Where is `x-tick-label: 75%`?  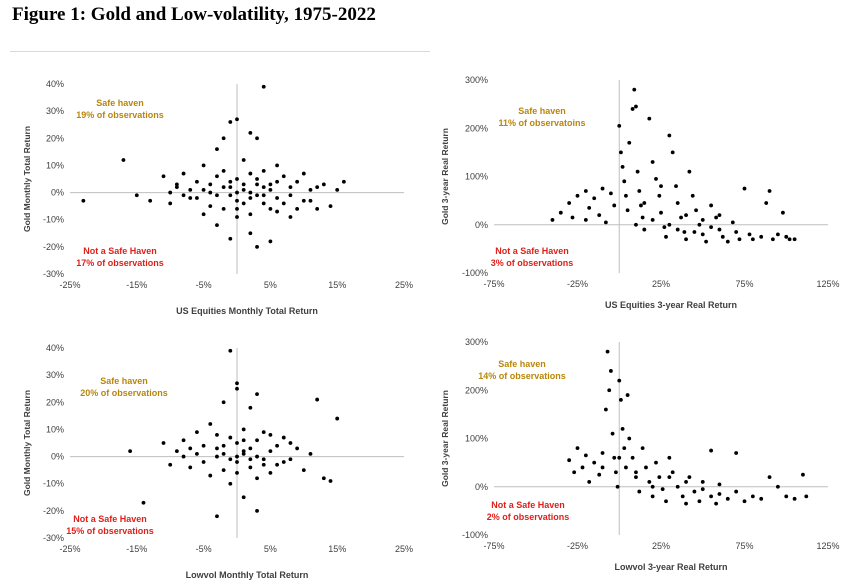
x-tick-label: 75% is located at coordinates (744, 284).